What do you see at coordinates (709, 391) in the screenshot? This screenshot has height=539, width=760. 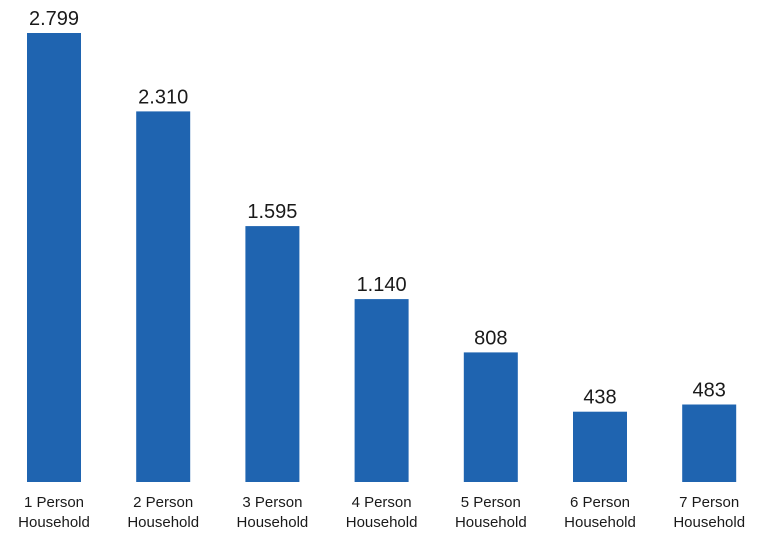 I see `value-label-7: 483` at bounding box center [709, 391].